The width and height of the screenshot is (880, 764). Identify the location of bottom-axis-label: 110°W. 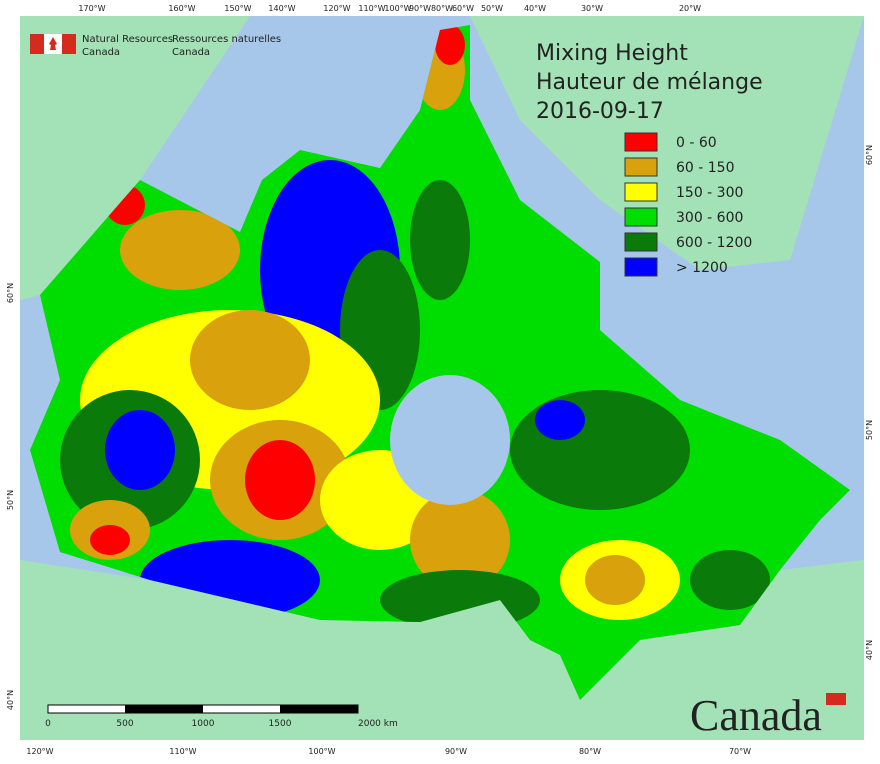
(182, 751).